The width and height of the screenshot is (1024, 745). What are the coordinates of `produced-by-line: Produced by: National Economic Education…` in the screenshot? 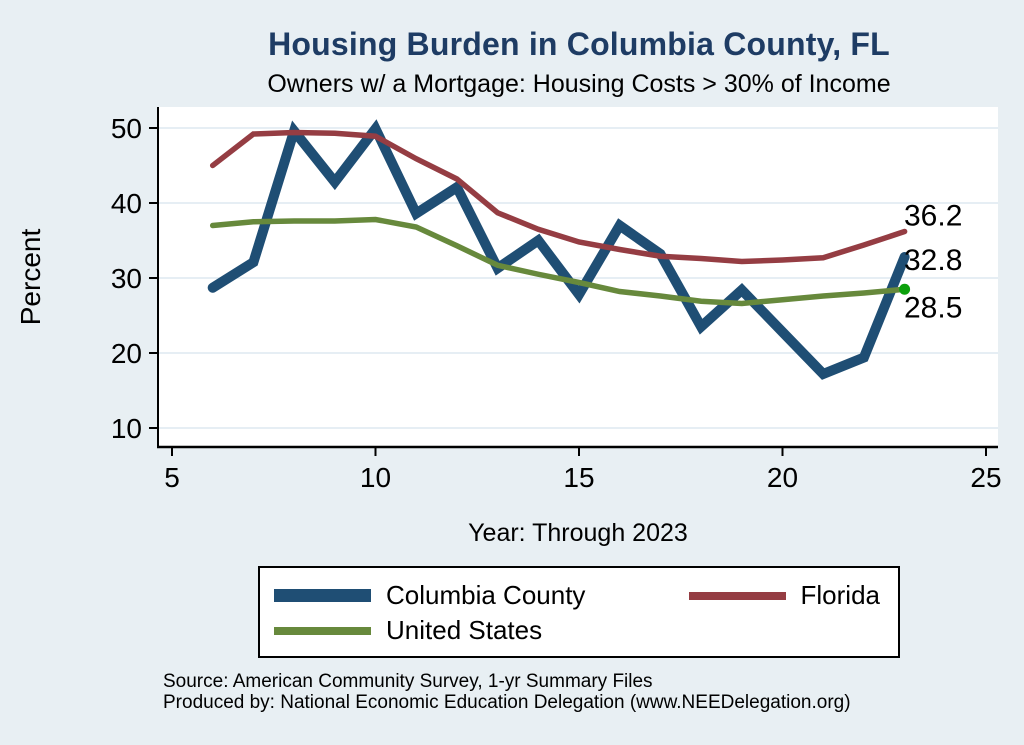 It's located at (507, 702).